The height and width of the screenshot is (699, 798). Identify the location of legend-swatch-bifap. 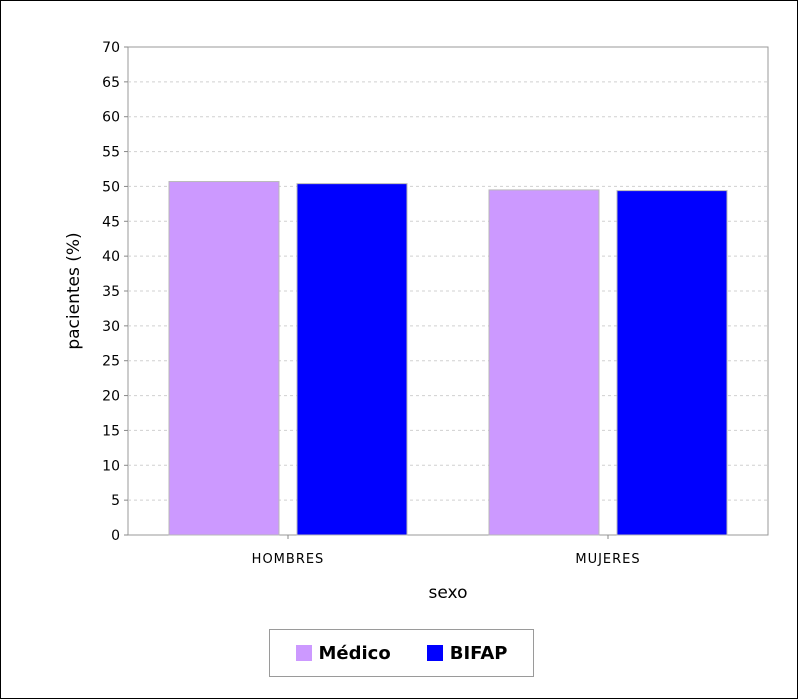
(434, 653).